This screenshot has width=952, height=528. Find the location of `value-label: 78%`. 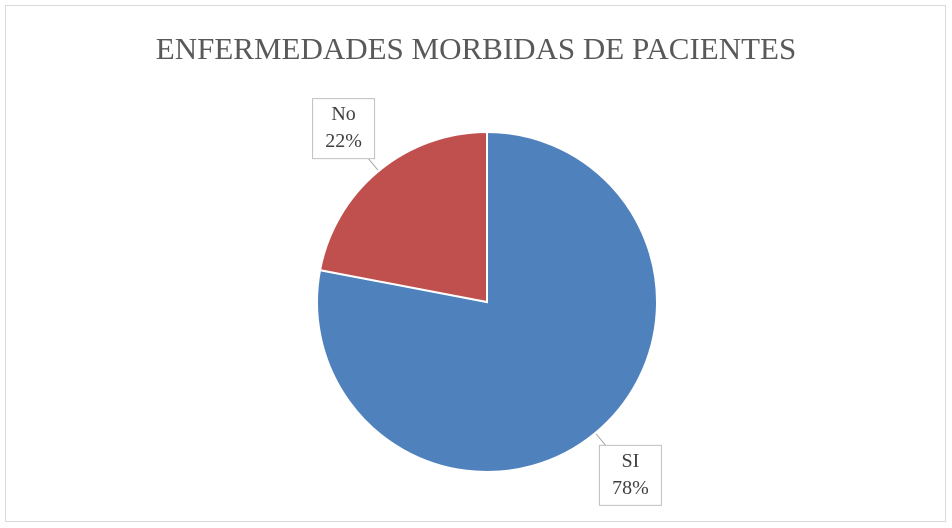

value-label: 78% is located at coordinates (630, 488).